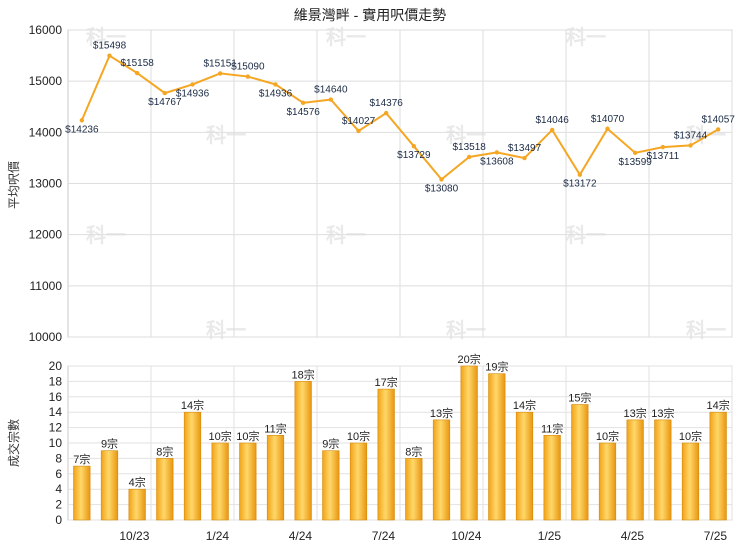 This screenshot has height=550, width=740. Describe the element at coordinates (384, 536) in the screenshot. I see `x-tick-label-3: 7/24` at that location.